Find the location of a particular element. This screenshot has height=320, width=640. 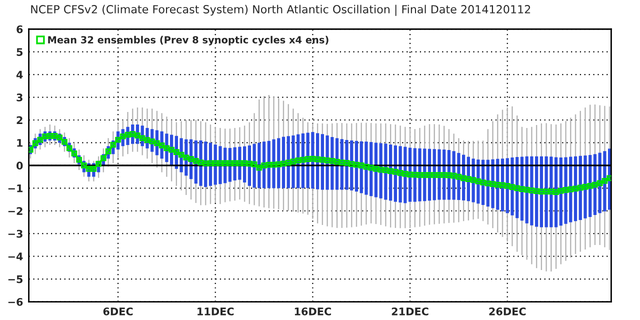

x-tick-label: 11DEC is located at coordinates (216, 312).